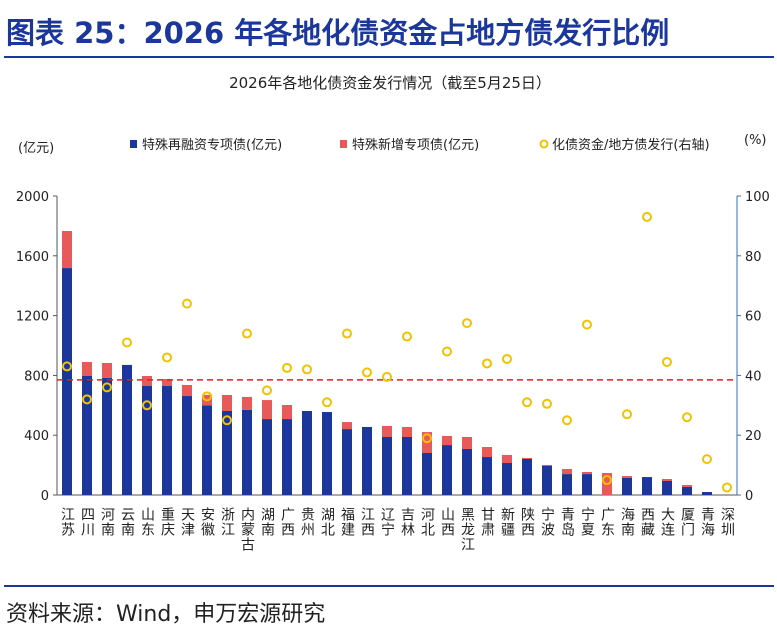 This screenshot has height=640, width=777. Describe the element at coordinates (427, 522) in the screenshot. I see `x-tick-label: 河北` at that location.